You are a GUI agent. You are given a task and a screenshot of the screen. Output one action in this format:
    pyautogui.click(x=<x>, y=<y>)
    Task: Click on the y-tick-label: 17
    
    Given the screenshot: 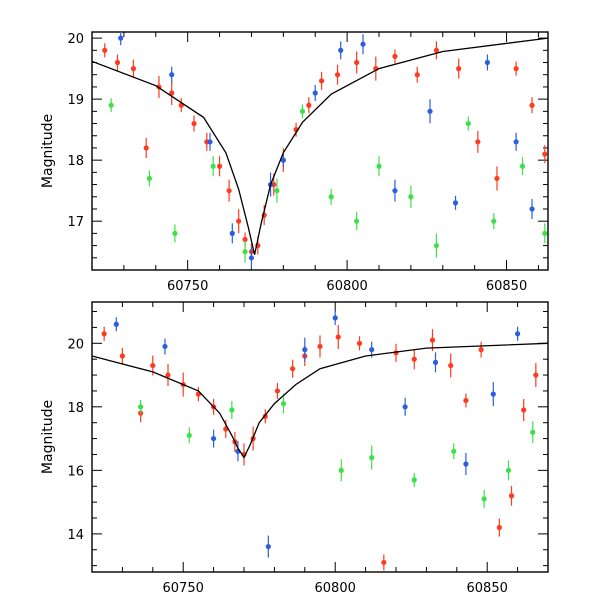 What is the action you would take?
    pyautogui.click(x=75, y=222)
    